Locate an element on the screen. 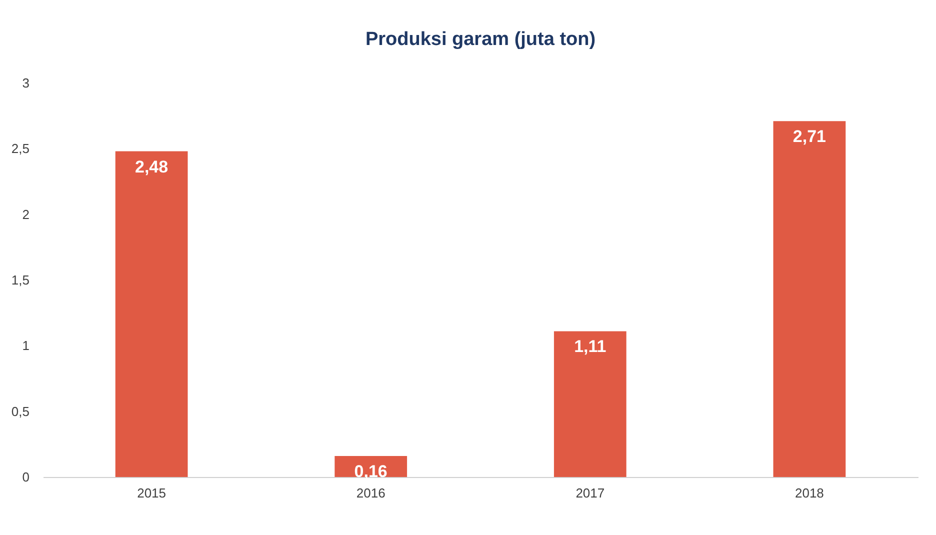 The height and width of the screenshot is (535, 936). y-tick-label: 0 is located at coordinates (26, 477).